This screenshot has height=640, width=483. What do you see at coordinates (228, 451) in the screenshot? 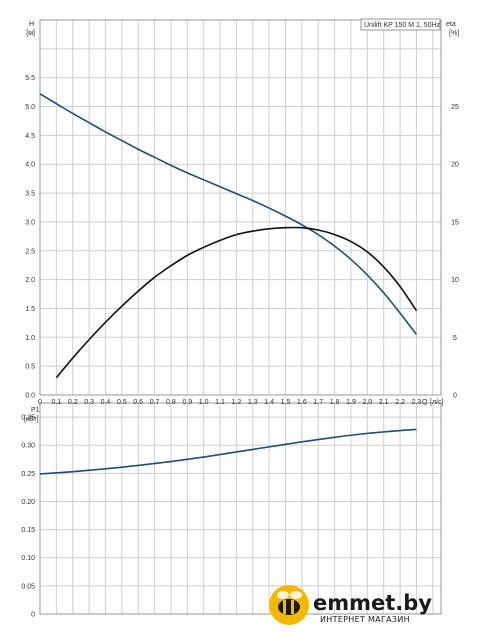
I see `power-curve` at bounding box center [228, 451].